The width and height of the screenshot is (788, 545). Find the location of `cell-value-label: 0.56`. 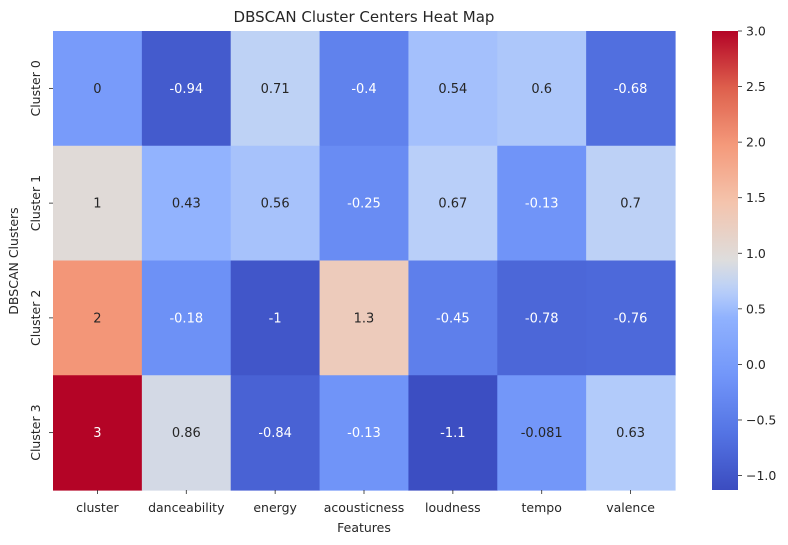

cell-value-label: 0.56 is located at coordinates (275, 204).